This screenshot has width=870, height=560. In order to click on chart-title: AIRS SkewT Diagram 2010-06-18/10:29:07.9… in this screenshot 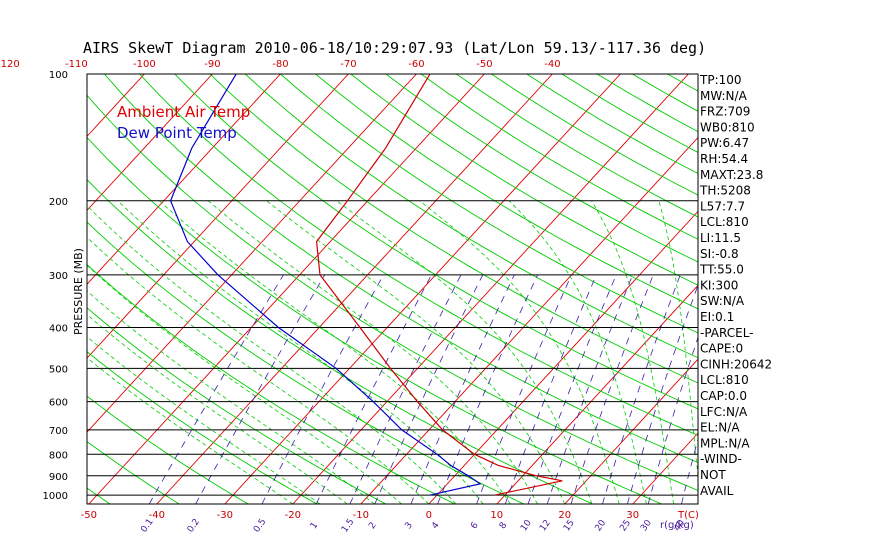, I will do `click(394, 48)`.